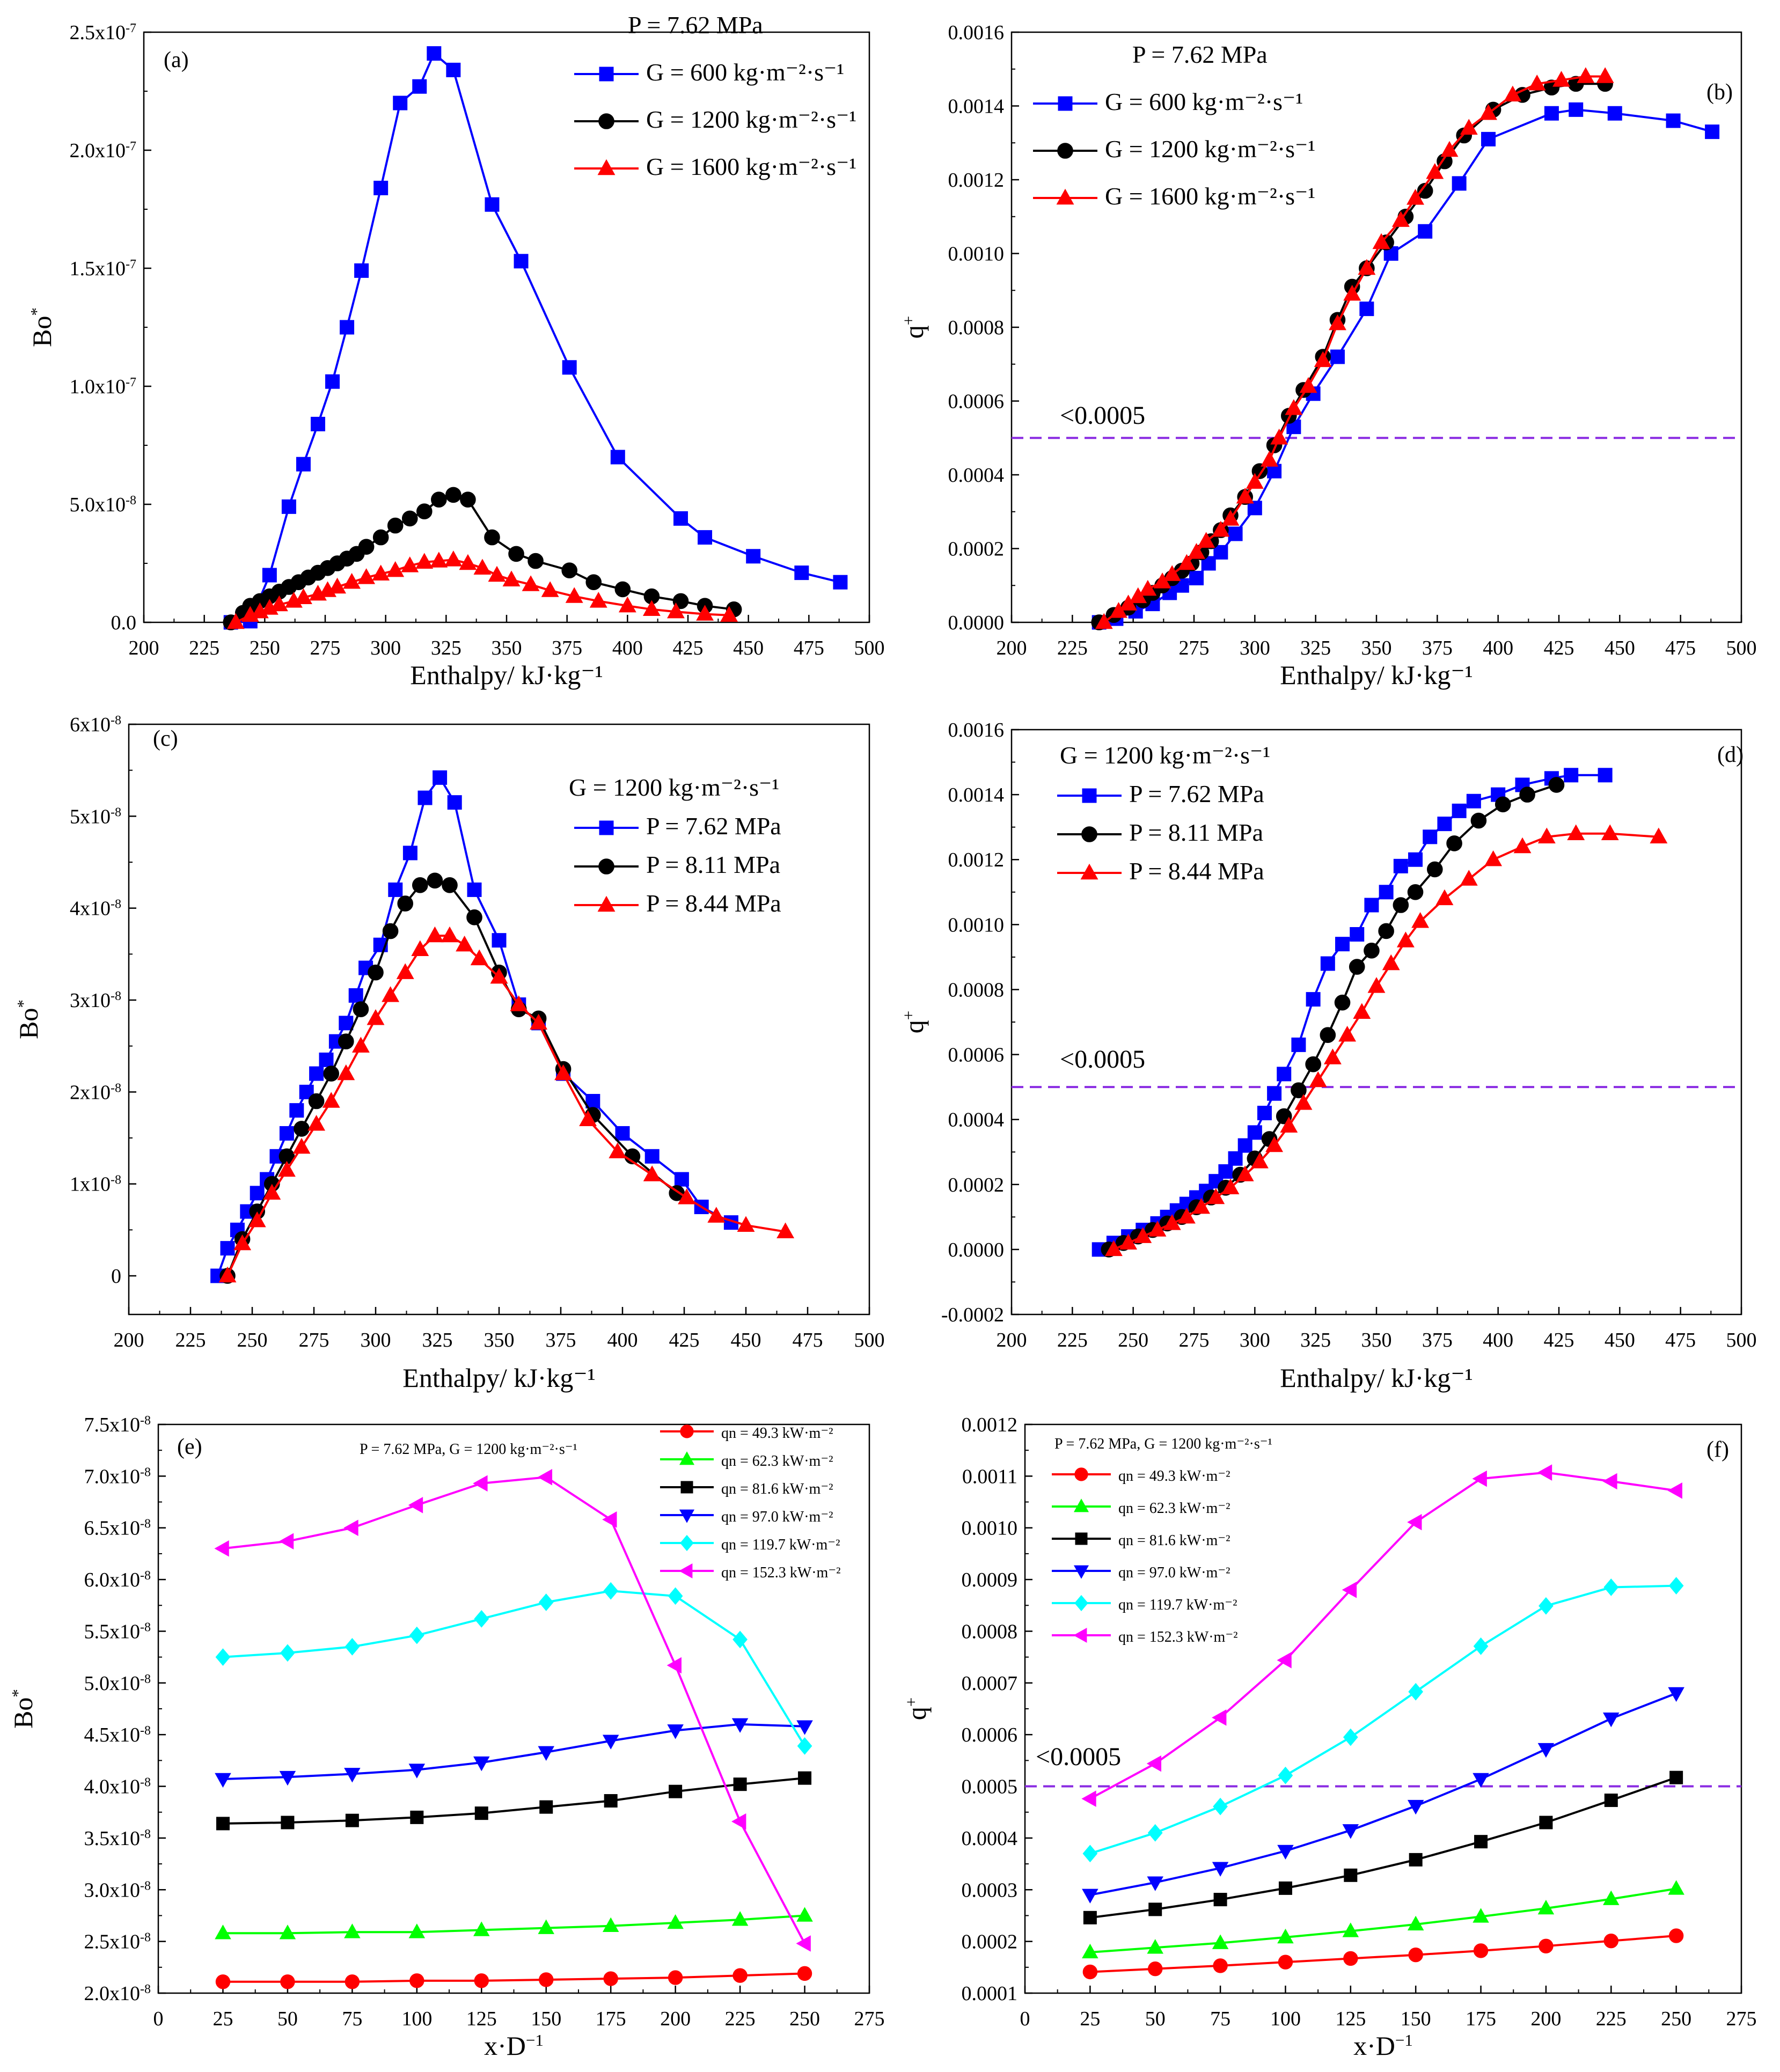  I want to click on y-tick-label: -0.0002, so click(972, 1315).